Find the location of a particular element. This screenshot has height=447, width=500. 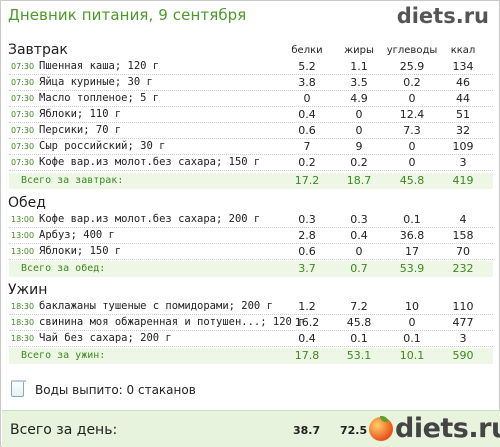

food-fat: 0.4 is located at coordinates (359, 235).